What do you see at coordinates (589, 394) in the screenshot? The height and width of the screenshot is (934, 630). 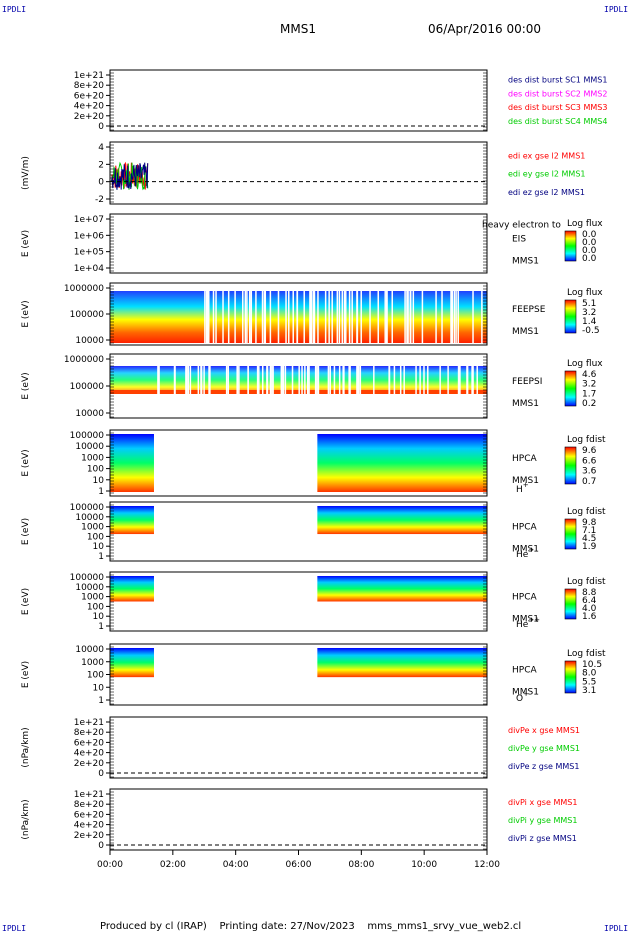 I see `colorbar-tick-label: 1.7` at bounding box center [589, 394].